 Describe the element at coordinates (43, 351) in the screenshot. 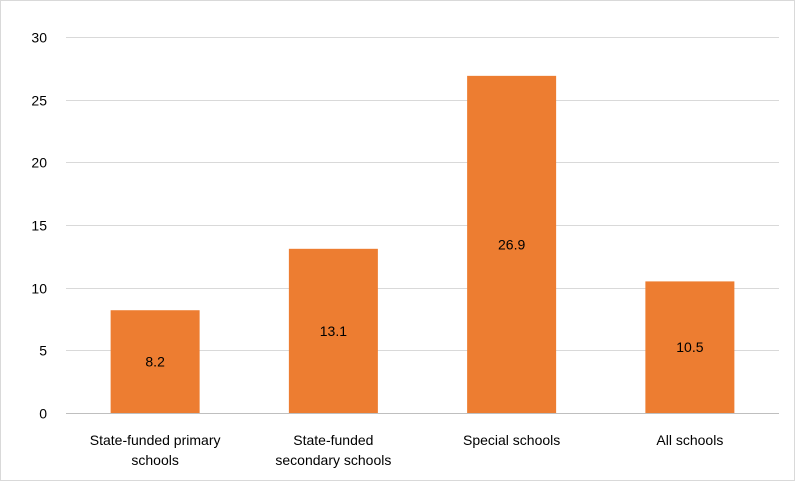

I see `y-tick-label: 5` at that location.